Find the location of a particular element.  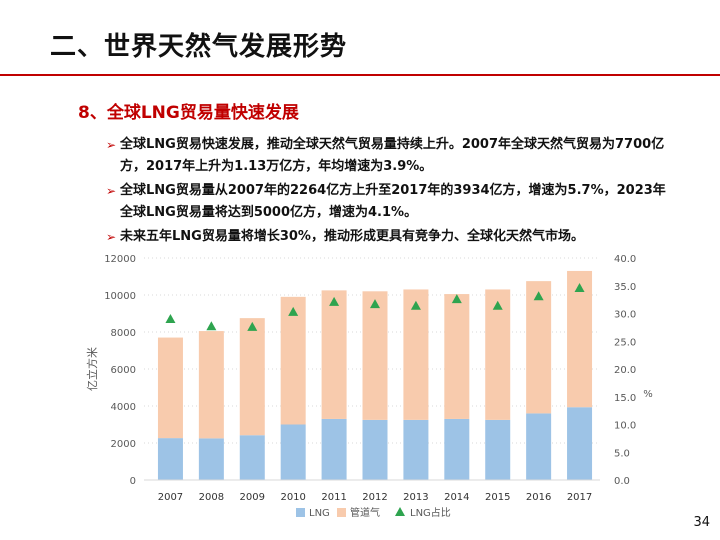

bullet-item: ➢ 未来五年LNG贸易量将增长30%，推动形成更具有竞争力、全球化天然气市场。 is located at coordinates (391, 237).